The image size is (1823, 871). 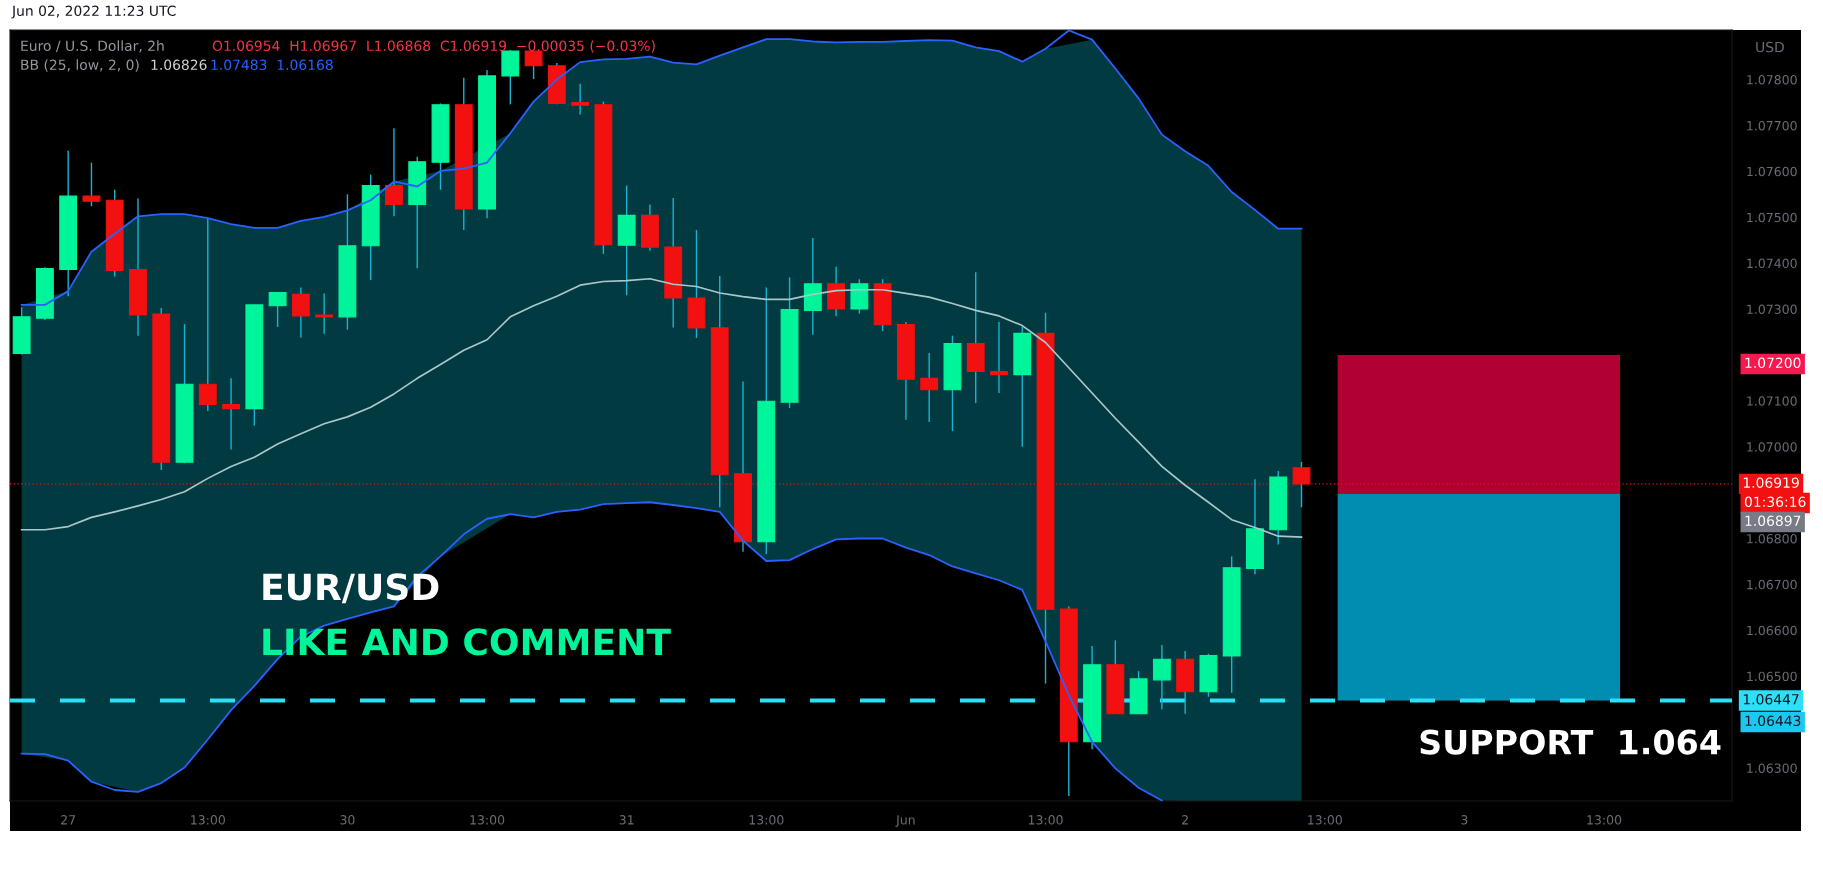 What do you see at coordinates (92, 46) in the screenshot?
I see `annotation: Euro / U.S. Dollar, 2h` at bounding box center [92, 46].